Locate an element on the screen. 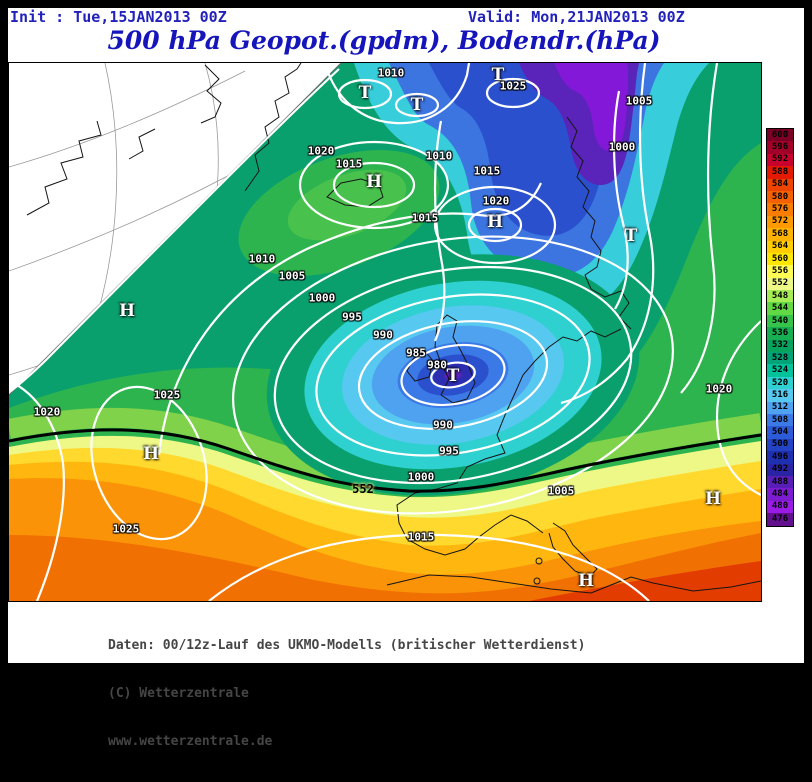 This screenshot has width=812, height=782. colorbar-value: 552 is located at coordinates (780, 283).